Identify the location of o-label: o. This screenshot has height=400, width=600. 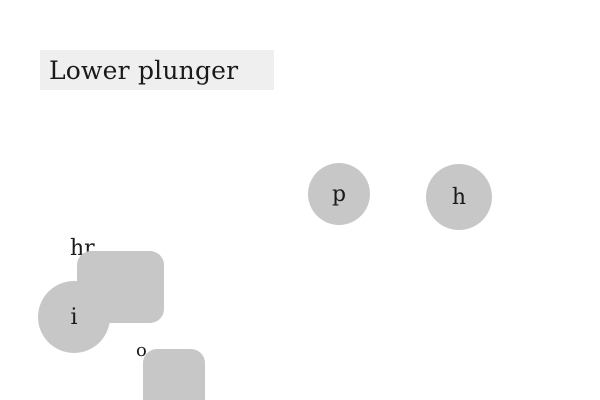
(141, 350).